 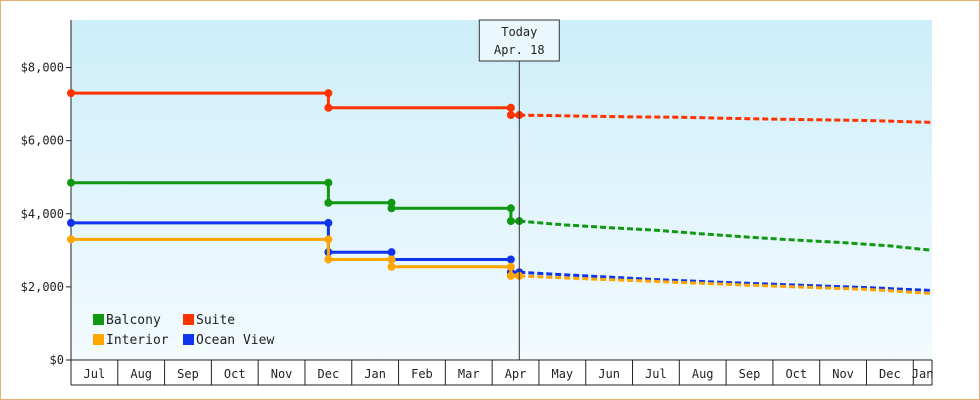 I want to click on x-tick-label: Apr, so click(x=516, y=374).